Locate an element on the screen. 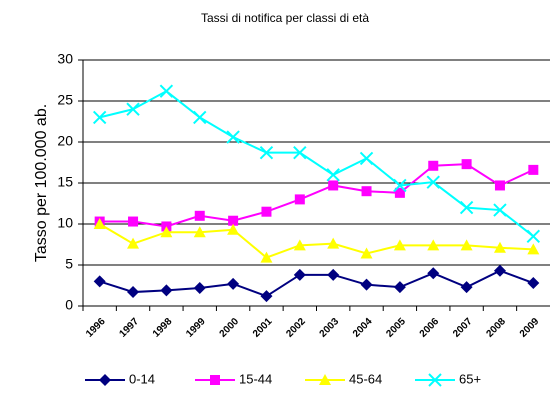 This screenshot has width=552, height=403. legend-label: 15-44 is located at coordinates (255, 378).